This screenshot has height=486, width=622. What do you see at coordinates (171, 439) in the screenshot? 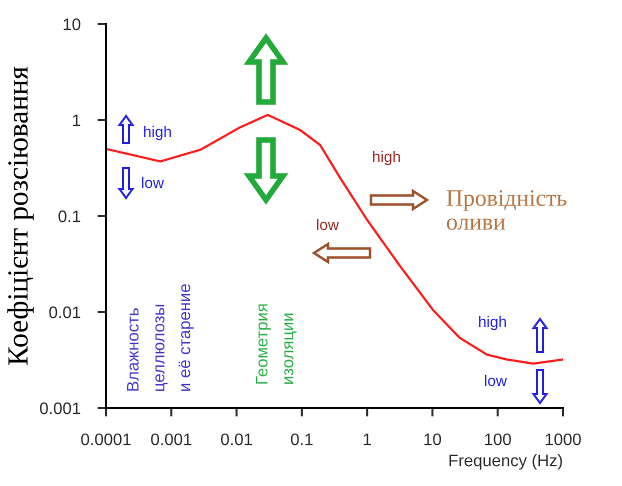
I see `x-tick-label: 0.001` at bounding box center [171, 439].